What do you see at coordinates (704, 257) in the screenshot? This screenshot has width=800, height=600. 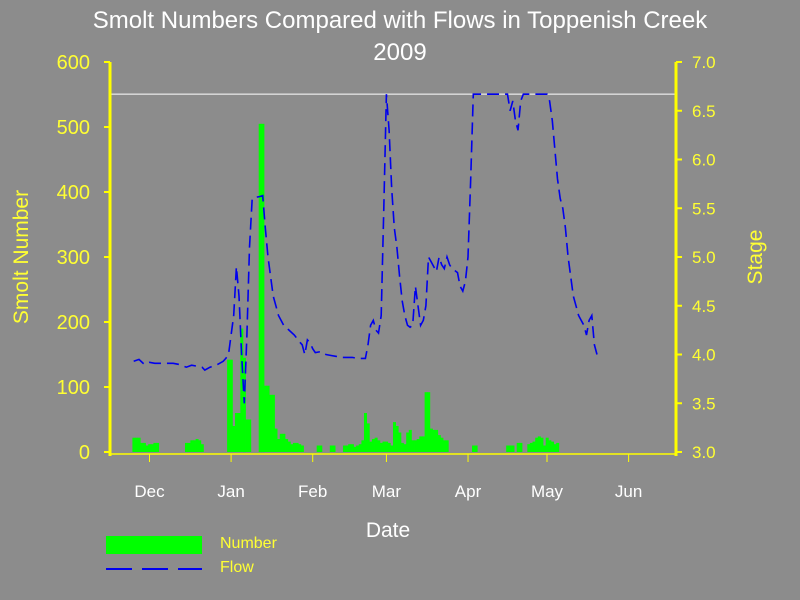 I see `y-tick-label-right: 5.0` at bounding box center [704, 257].